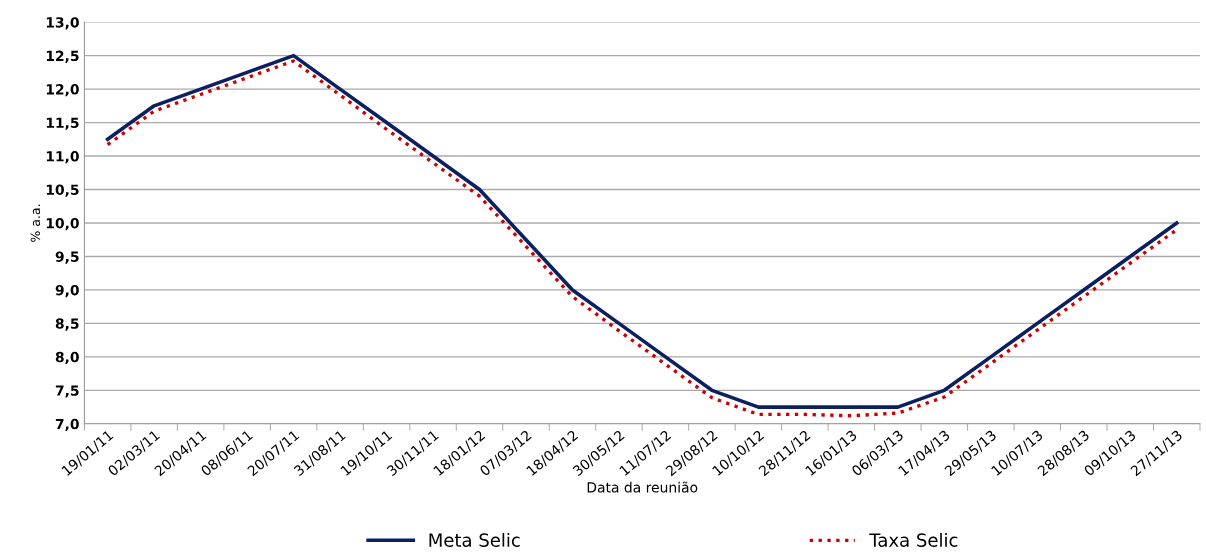  What do you see at coordinates (35, 223) in the screenshot?
I see `y-axis-title: % a.a.` at bounding box center [35, 223].